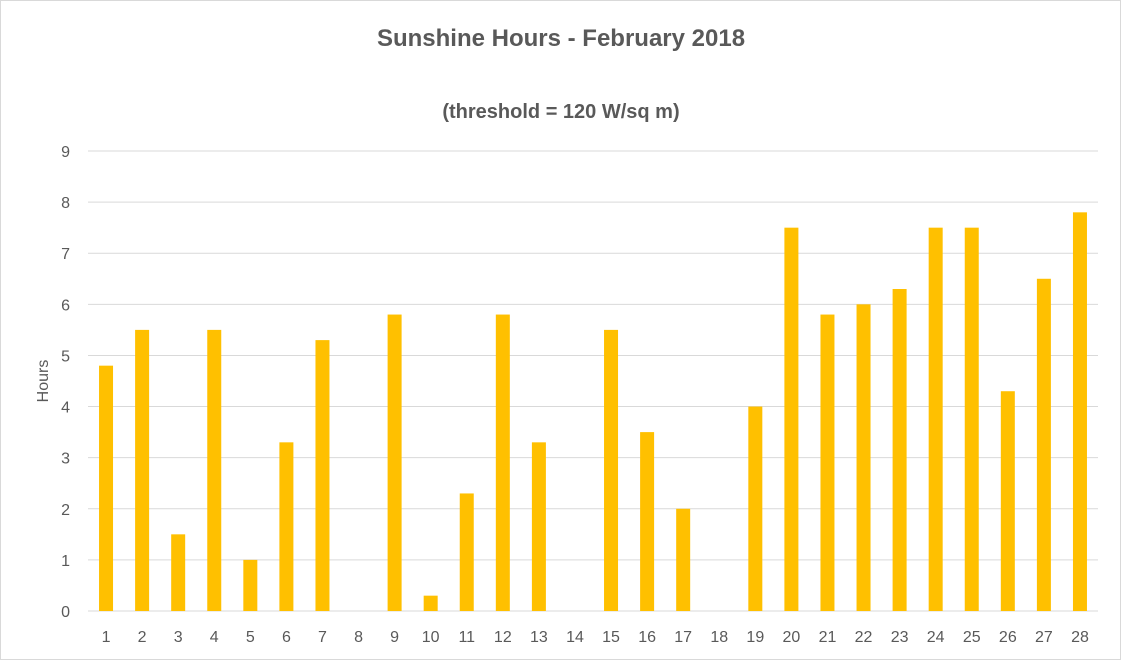 The width and height of the screenshot is (1121, 660). What do you see at coordinates (65, 408) in the screenshot?
I see `y-tick-label: 4` at bounding box center [65, 408].